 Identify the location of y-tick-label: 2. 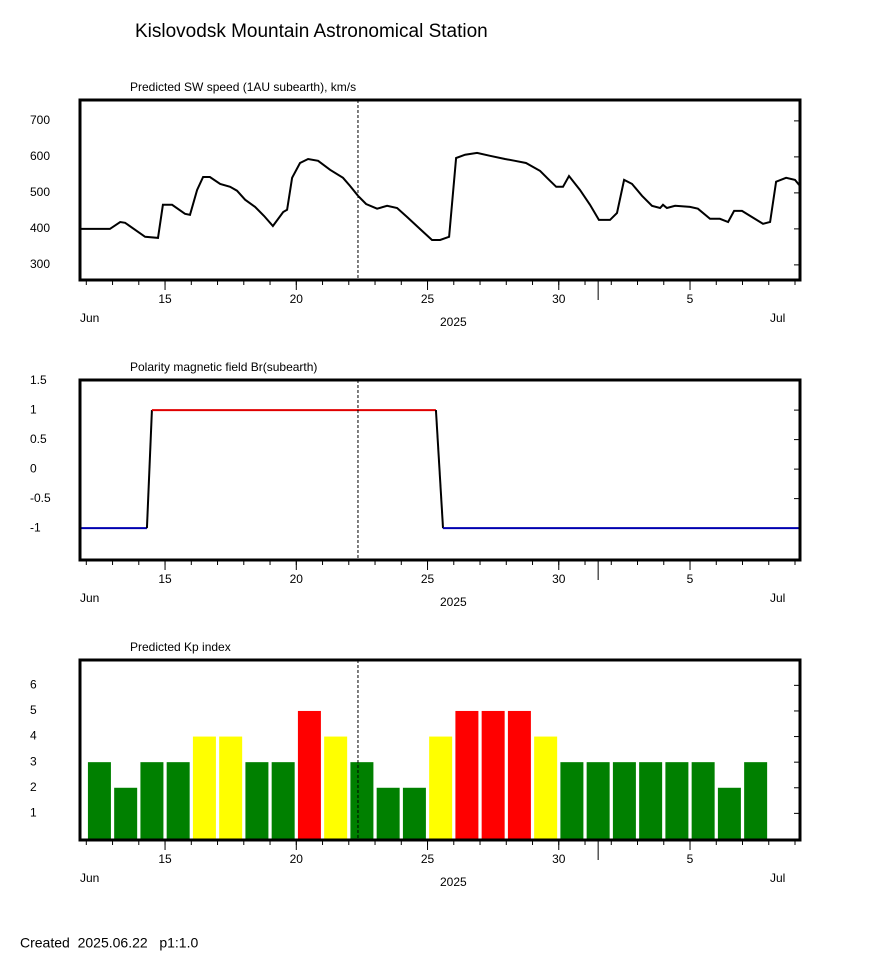
(33, 787).